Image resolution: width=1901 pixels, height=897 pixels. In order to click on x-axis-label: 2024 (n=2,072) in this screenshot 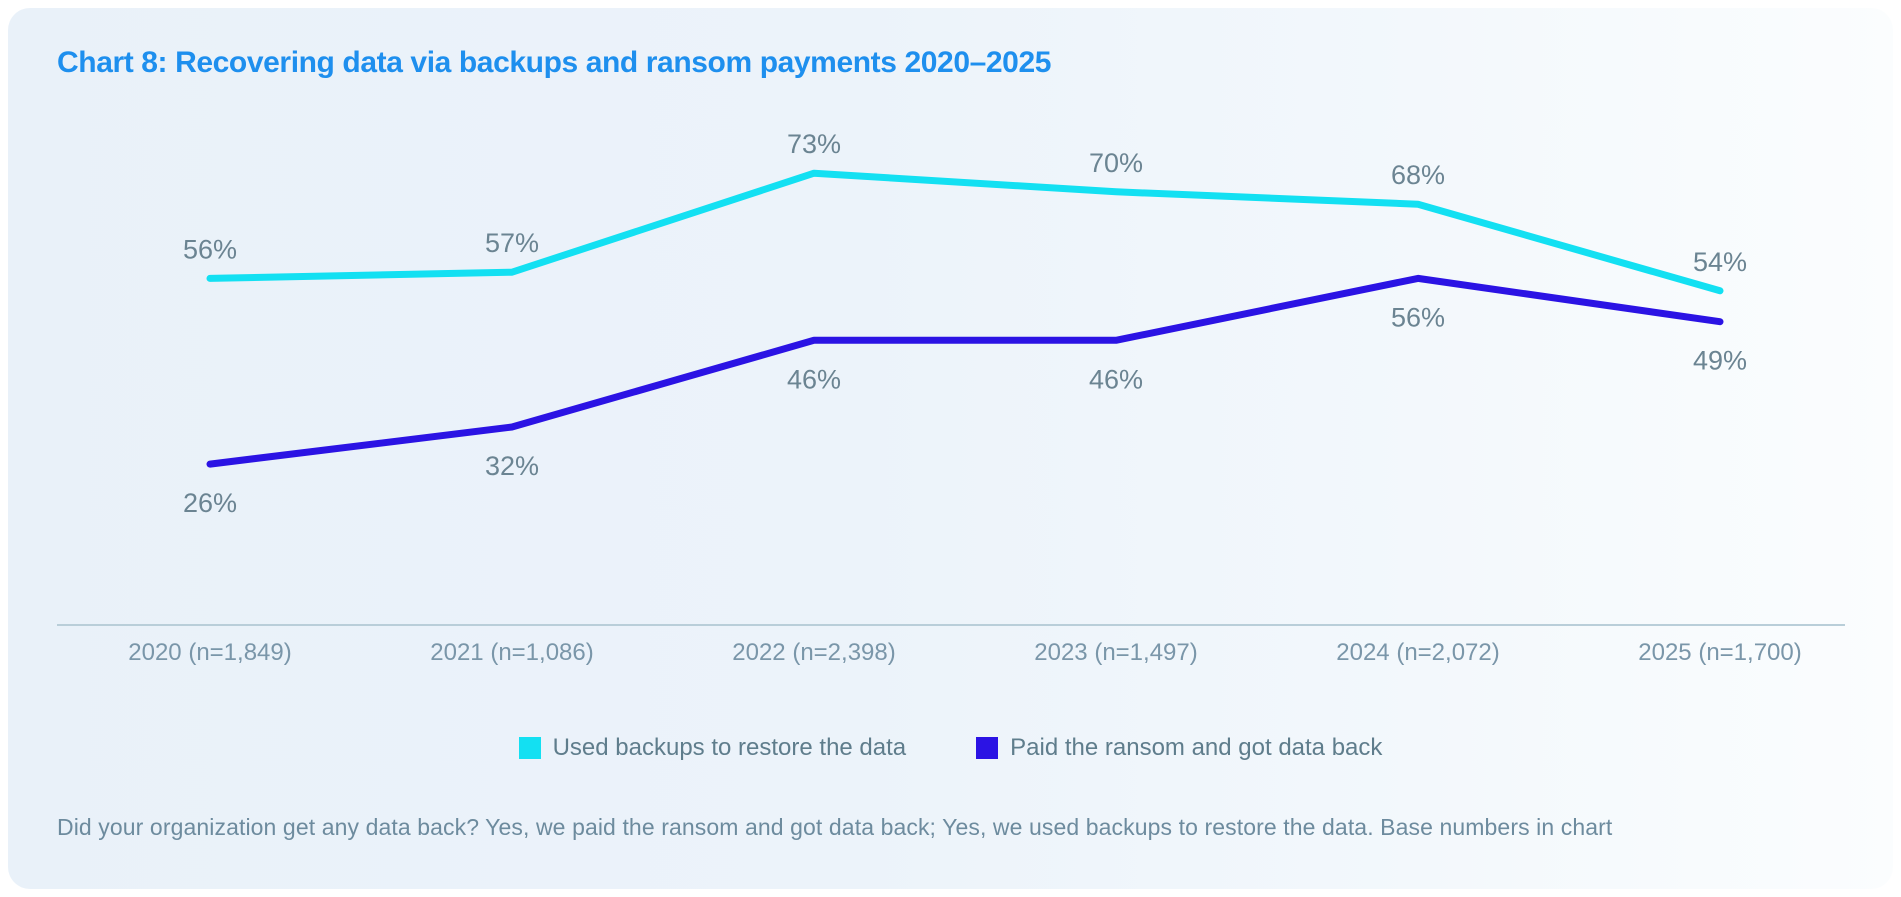, I will do `click(1417, 652)`.